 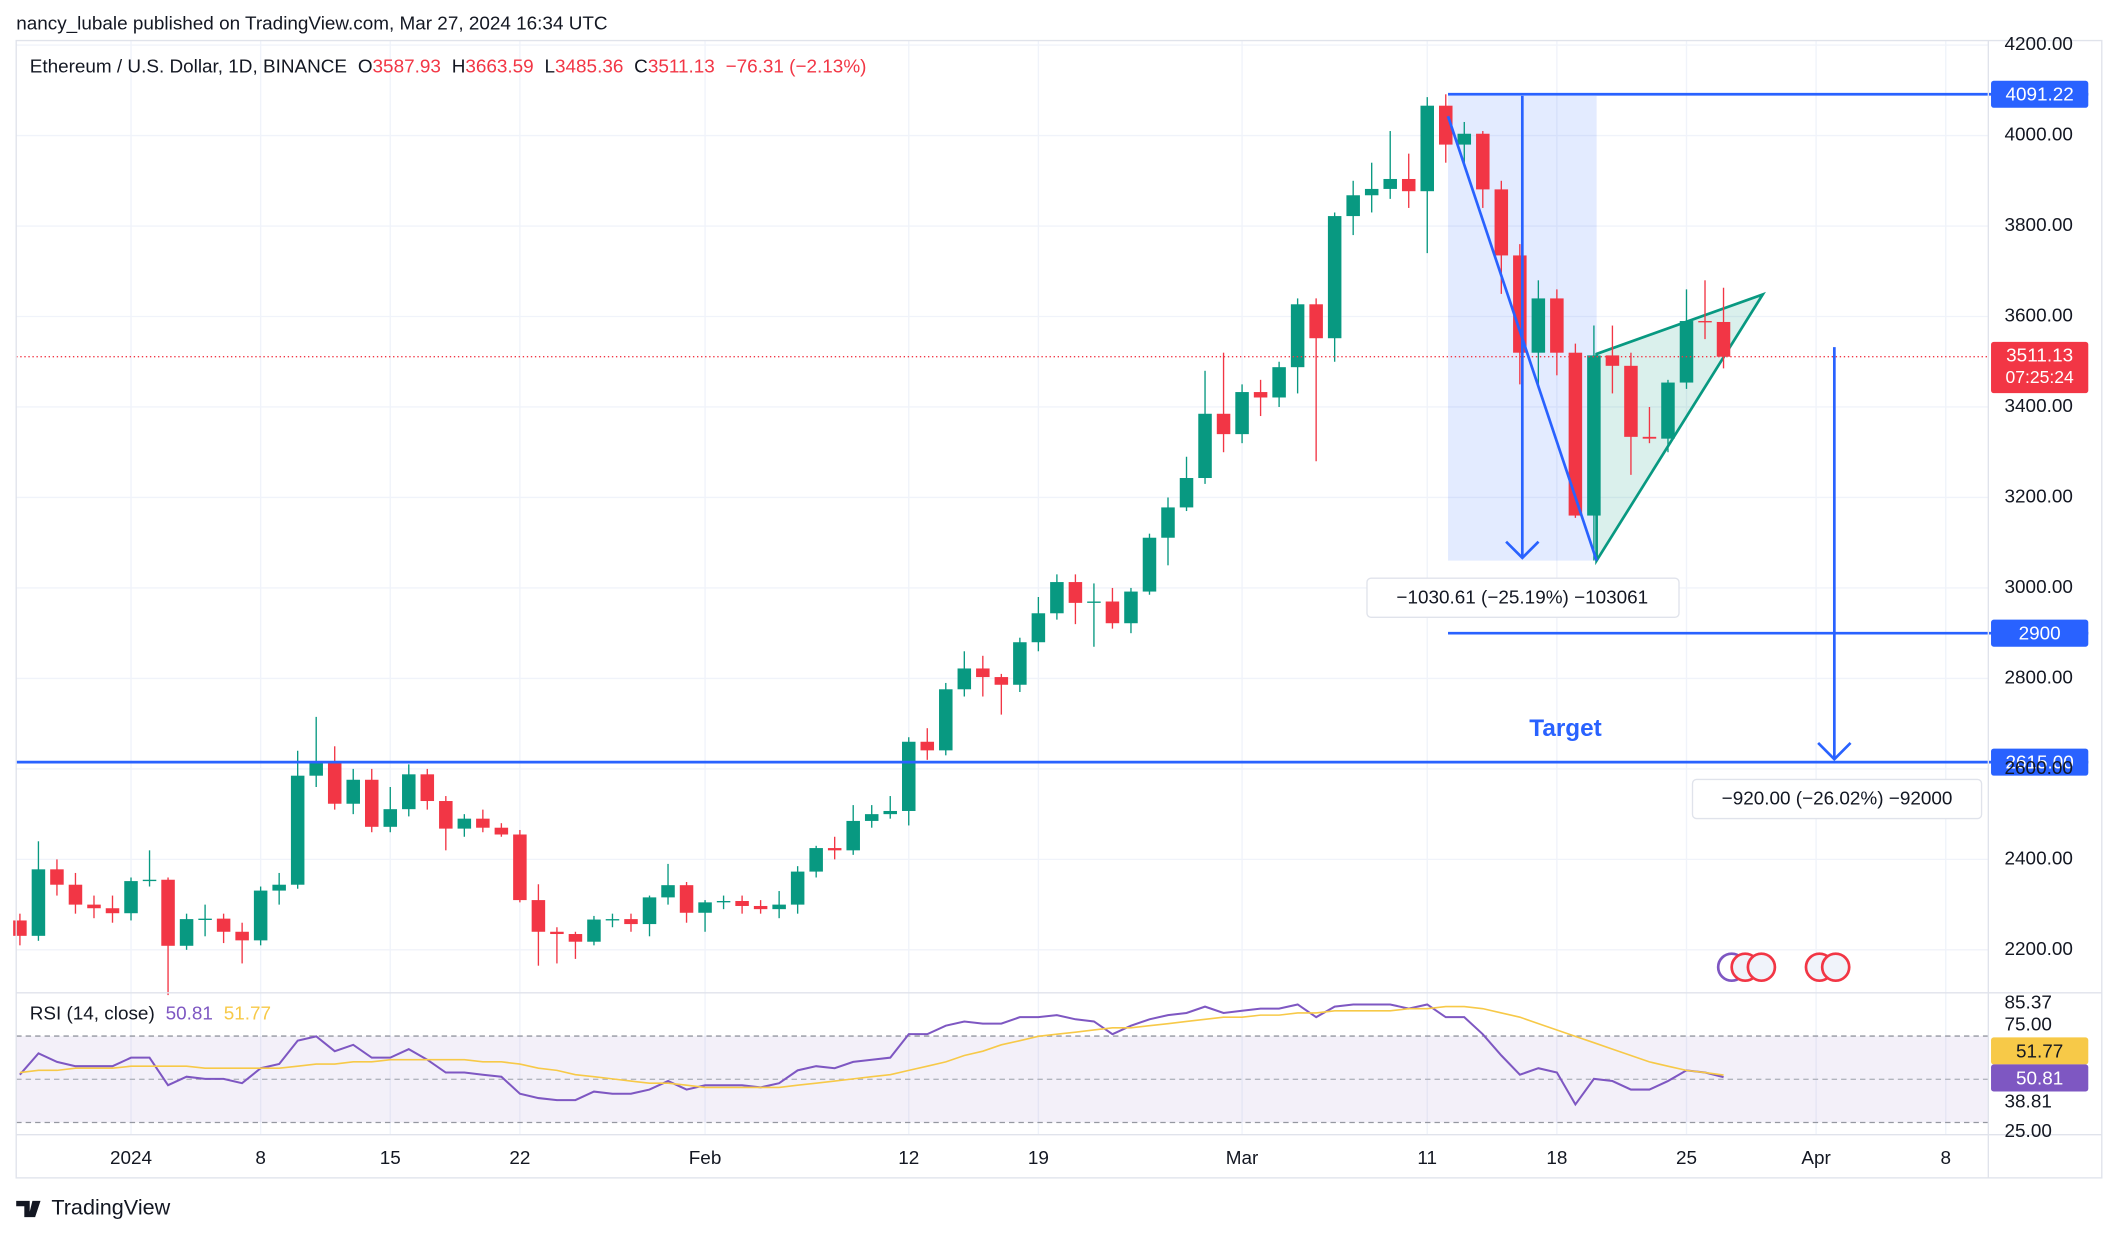 I want to click on x-tick-label: 25, so click(x=1686, y=1158).